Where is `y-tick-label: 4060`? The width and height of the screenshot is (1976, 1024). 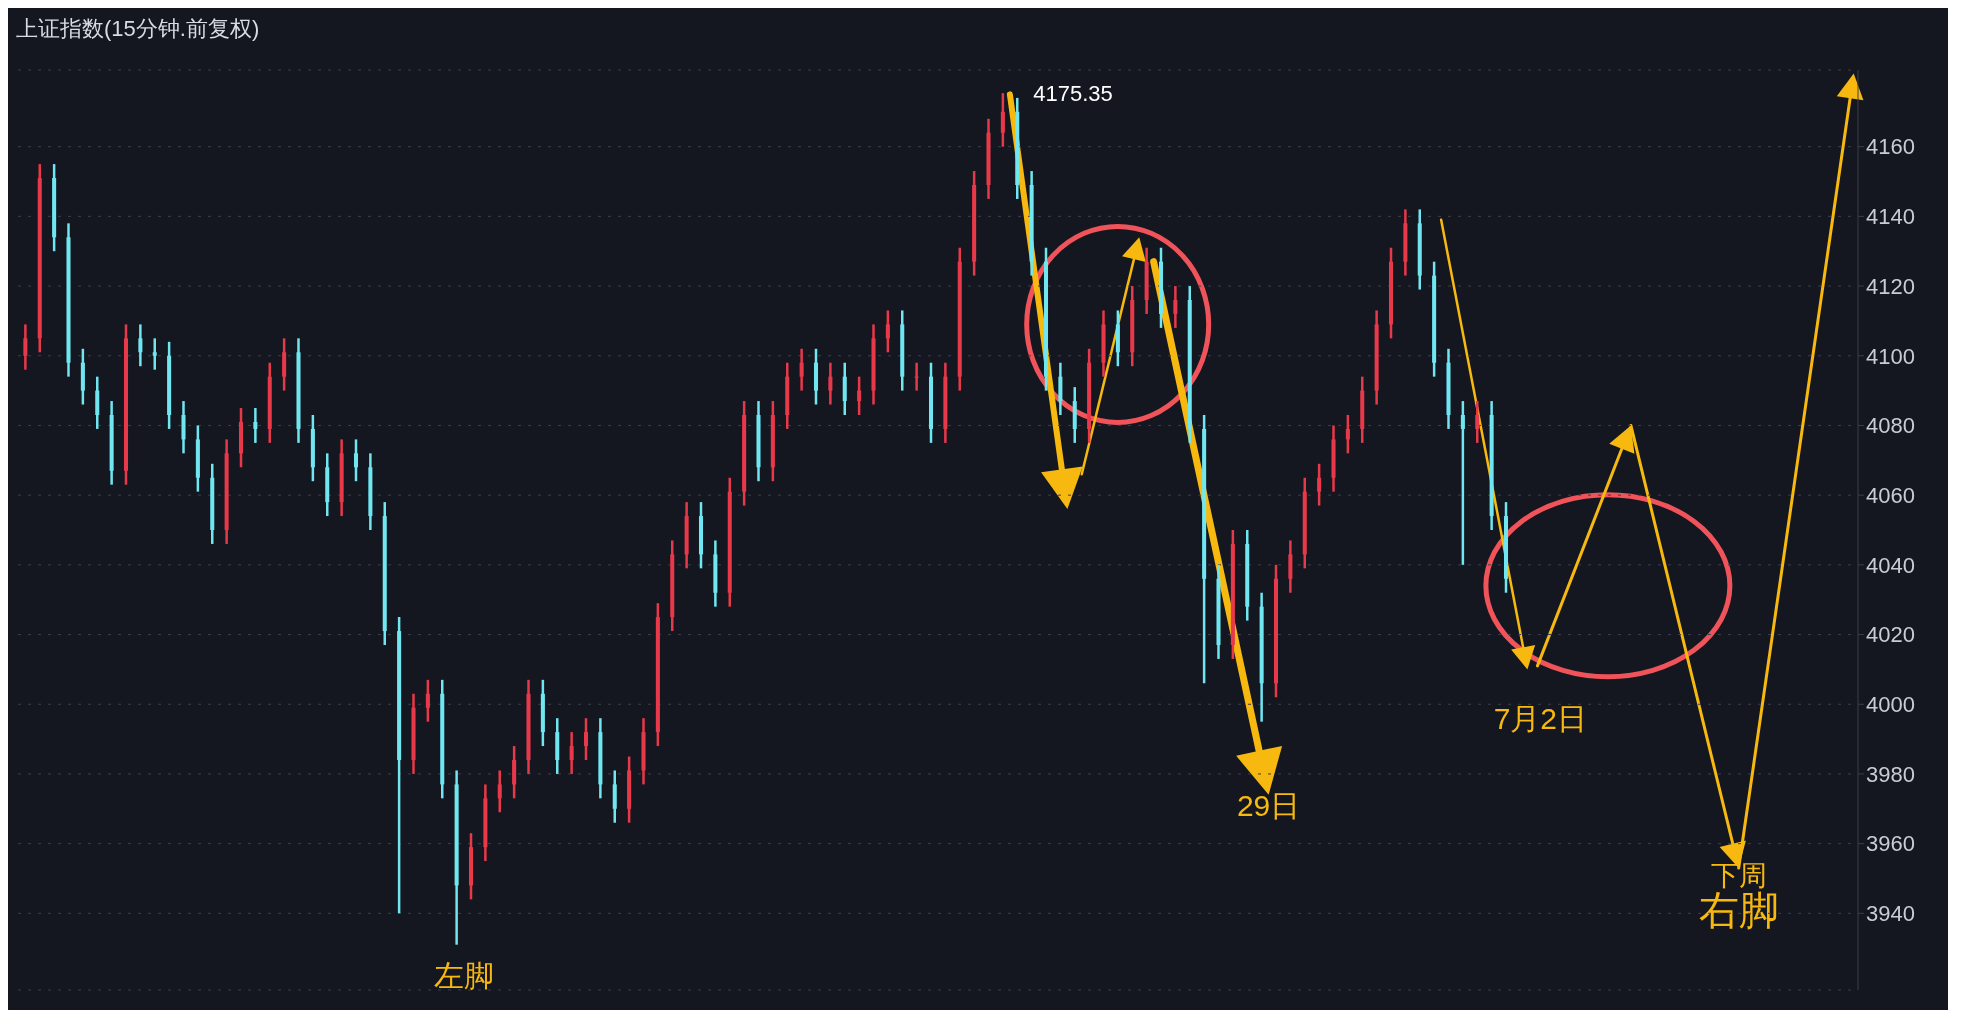
y-tick-label: 4060 is located at coordinates (1890, 495).